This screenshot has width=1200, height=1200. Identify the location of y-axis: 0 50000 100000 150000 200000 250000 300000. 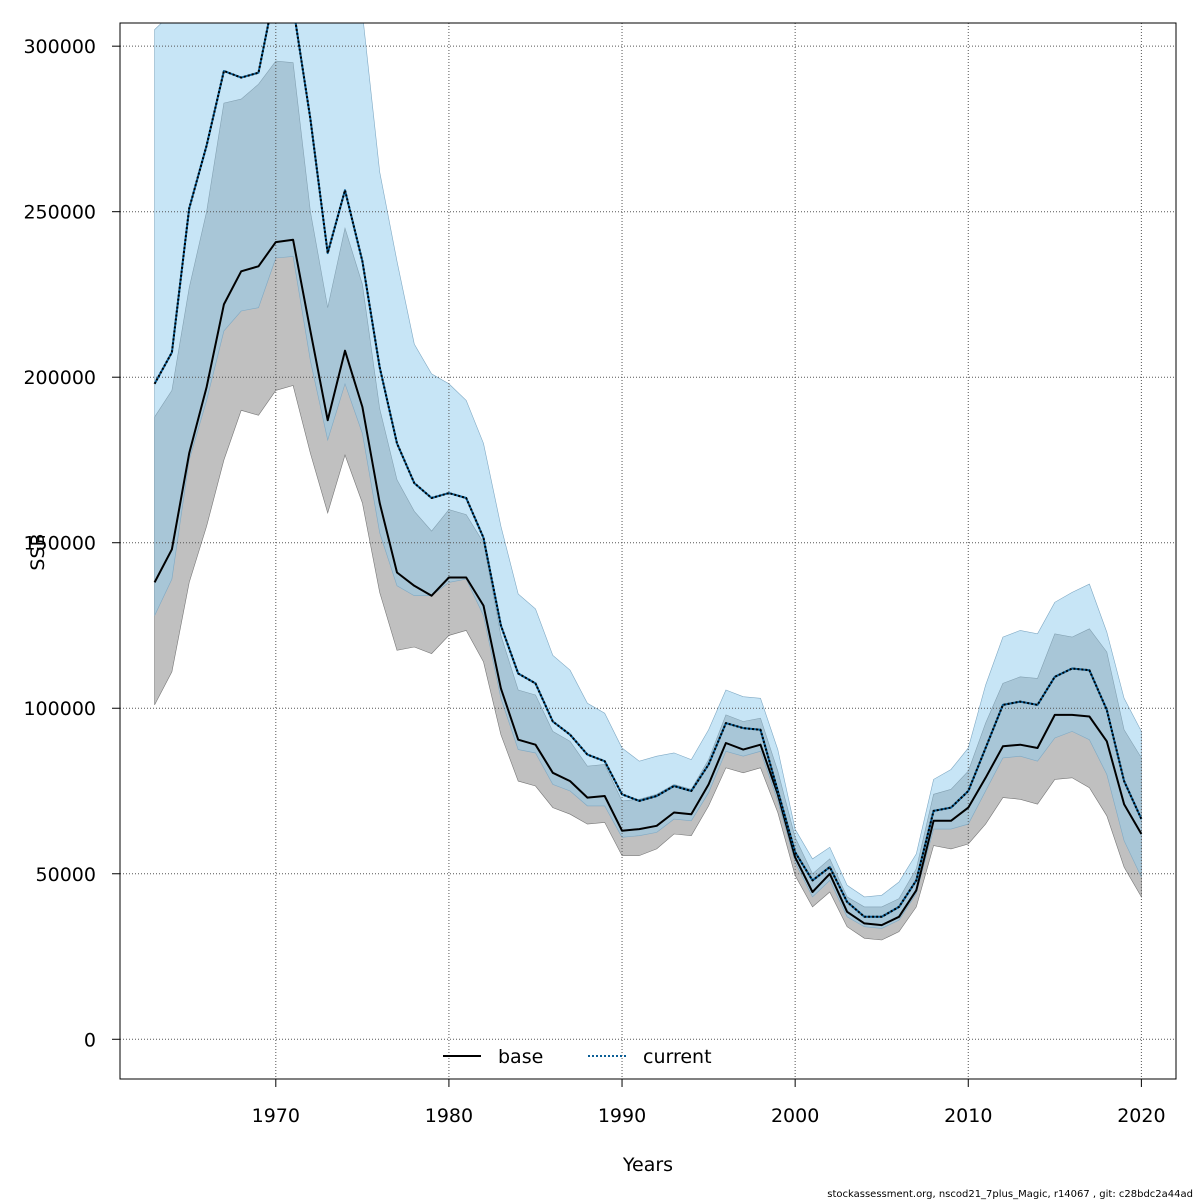
(71, 543).